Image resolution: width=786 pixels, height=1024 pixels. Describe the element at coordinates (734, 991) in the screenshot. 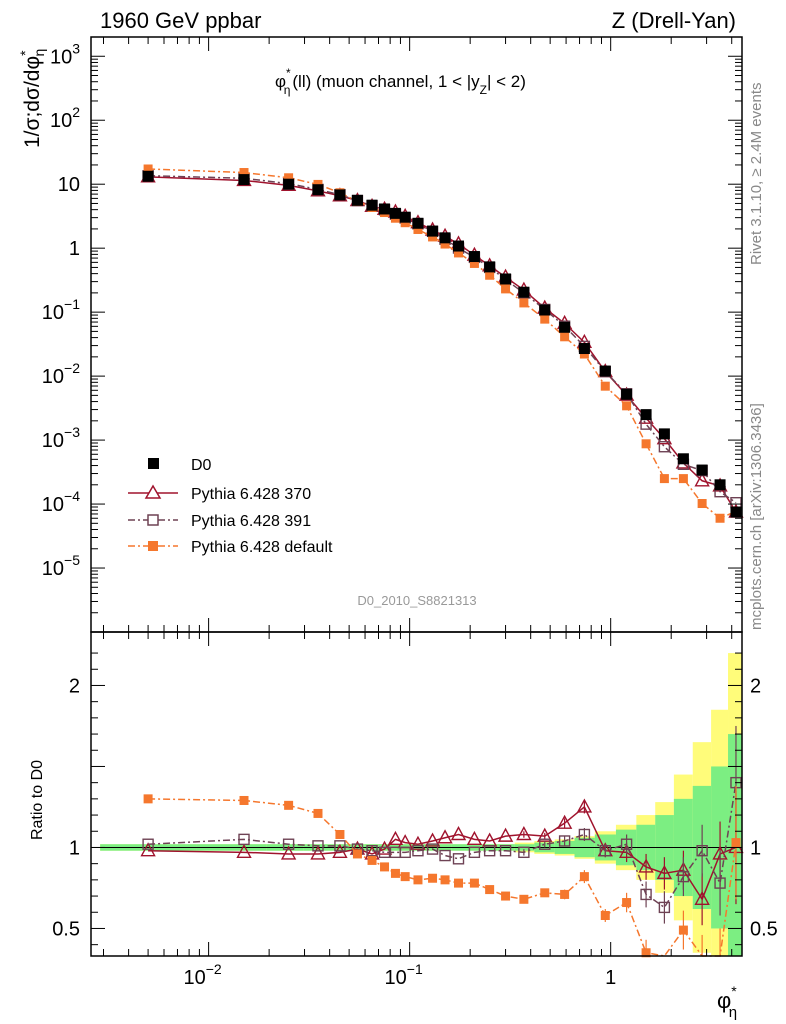

I see `x-axis-title-star: *` at that location.